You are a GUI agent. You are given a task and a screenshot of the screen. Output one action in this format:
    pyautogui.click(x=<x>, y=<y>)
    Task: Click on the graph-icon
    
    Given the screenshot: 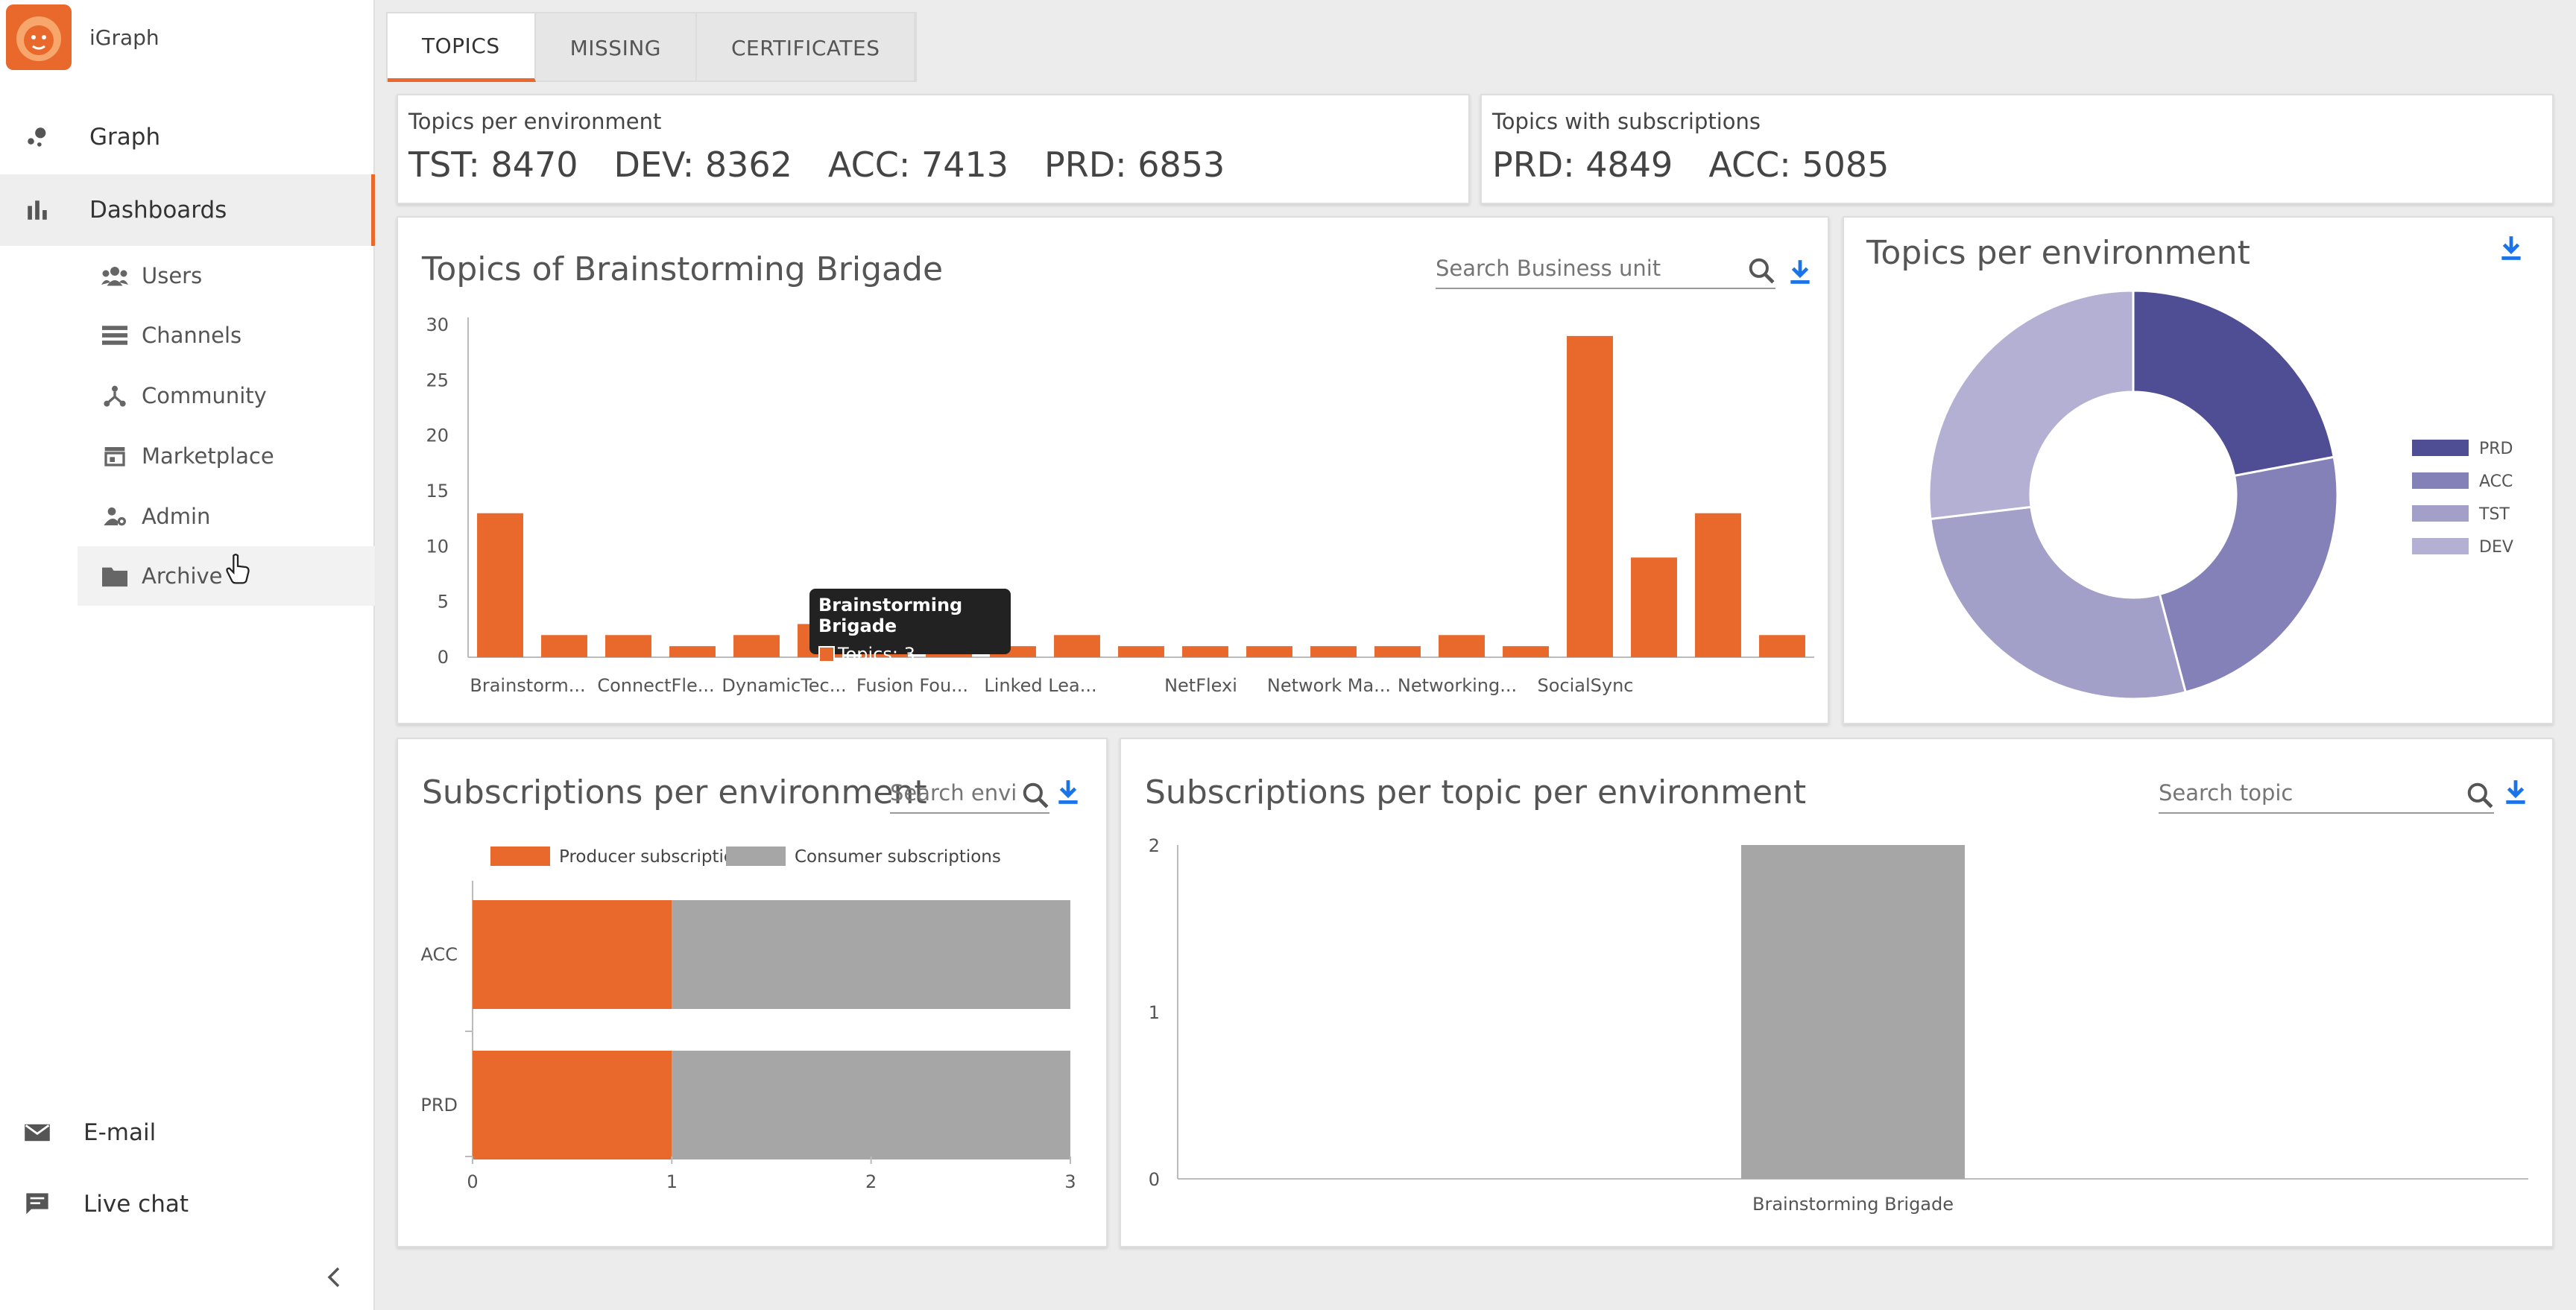 What is the action you would take?
    pyautogui.click(x=37, y=137)
    